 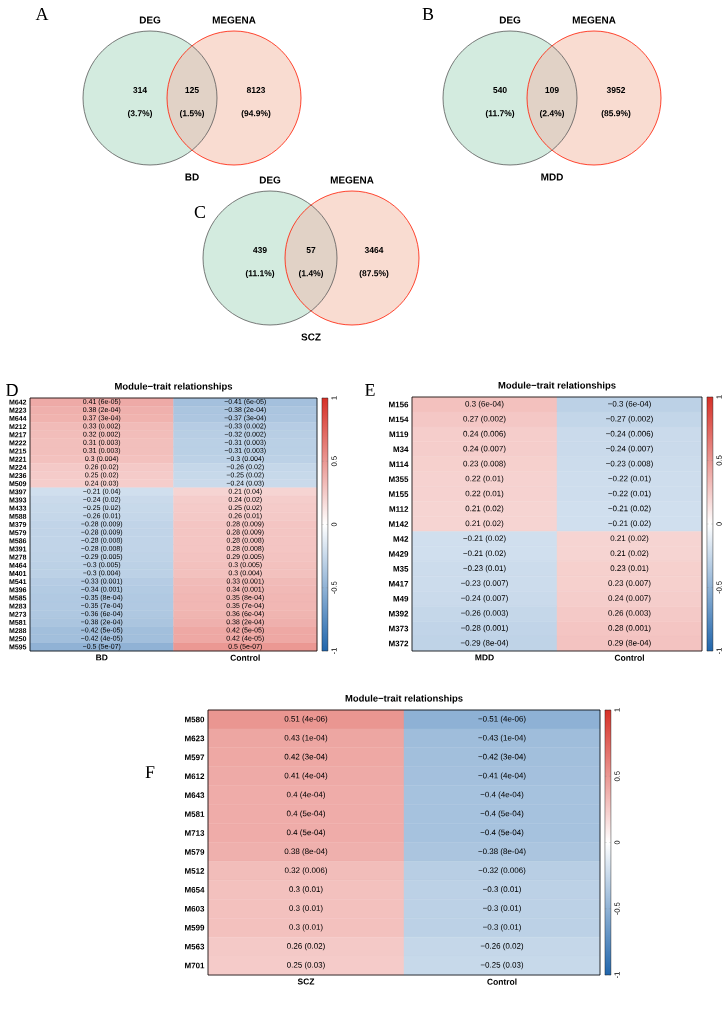 I want to click on text: B, so click(x=428, y=14).